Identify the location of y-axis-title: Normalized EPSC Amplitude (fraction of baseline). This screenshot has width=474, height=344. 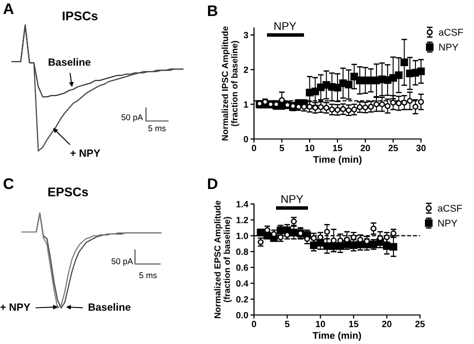
(223, 259).